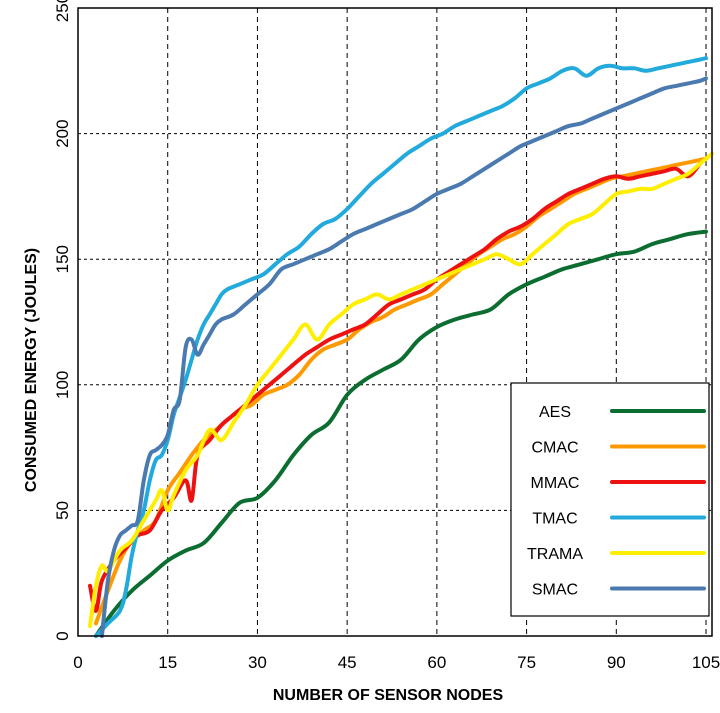 The width and height of the screenshot is (720, 713). I want to click on legend-box, so click(610, 499).